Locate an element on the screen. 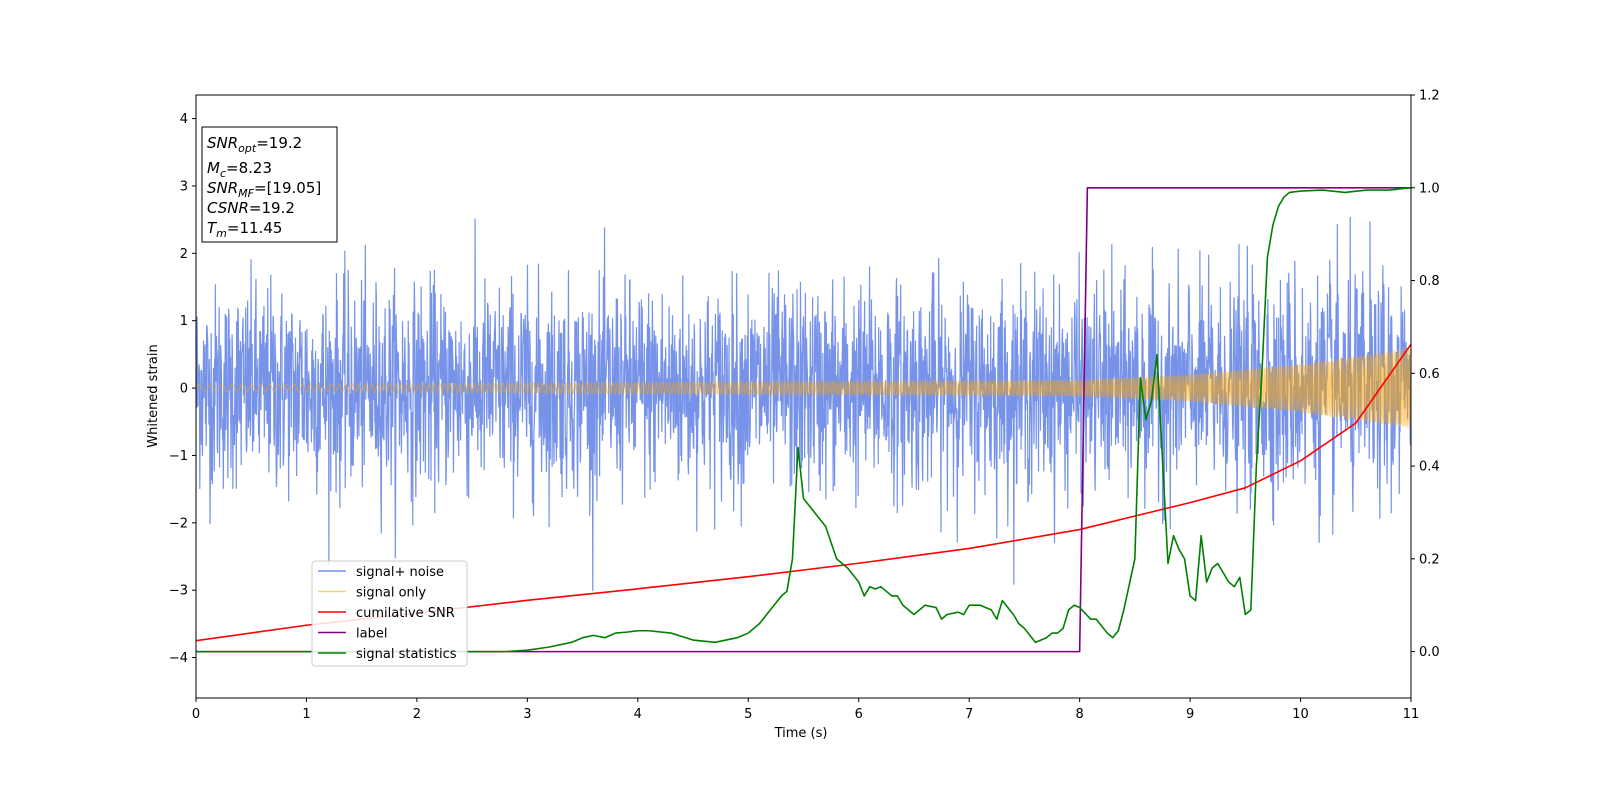 The height and width of the screenshot is (800, 1600). y2-tick-label: 0.6 is located at coordinates (1429, 374).